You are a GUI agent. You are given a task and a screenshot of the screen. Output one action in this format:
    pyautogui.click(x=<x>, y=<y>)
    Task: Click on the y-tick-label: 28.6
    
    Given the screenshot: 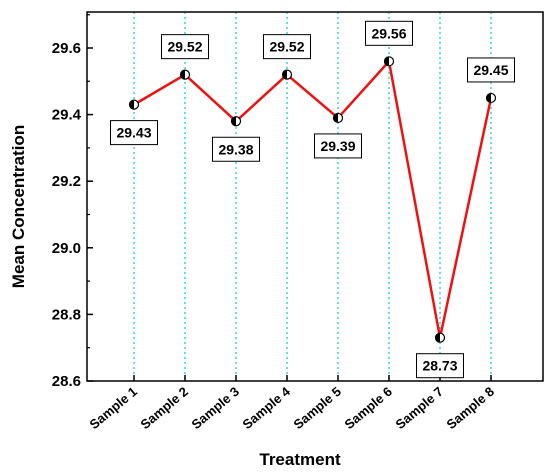 What is the action you would take?
    pyautogui.click(x=66, y=381)
    